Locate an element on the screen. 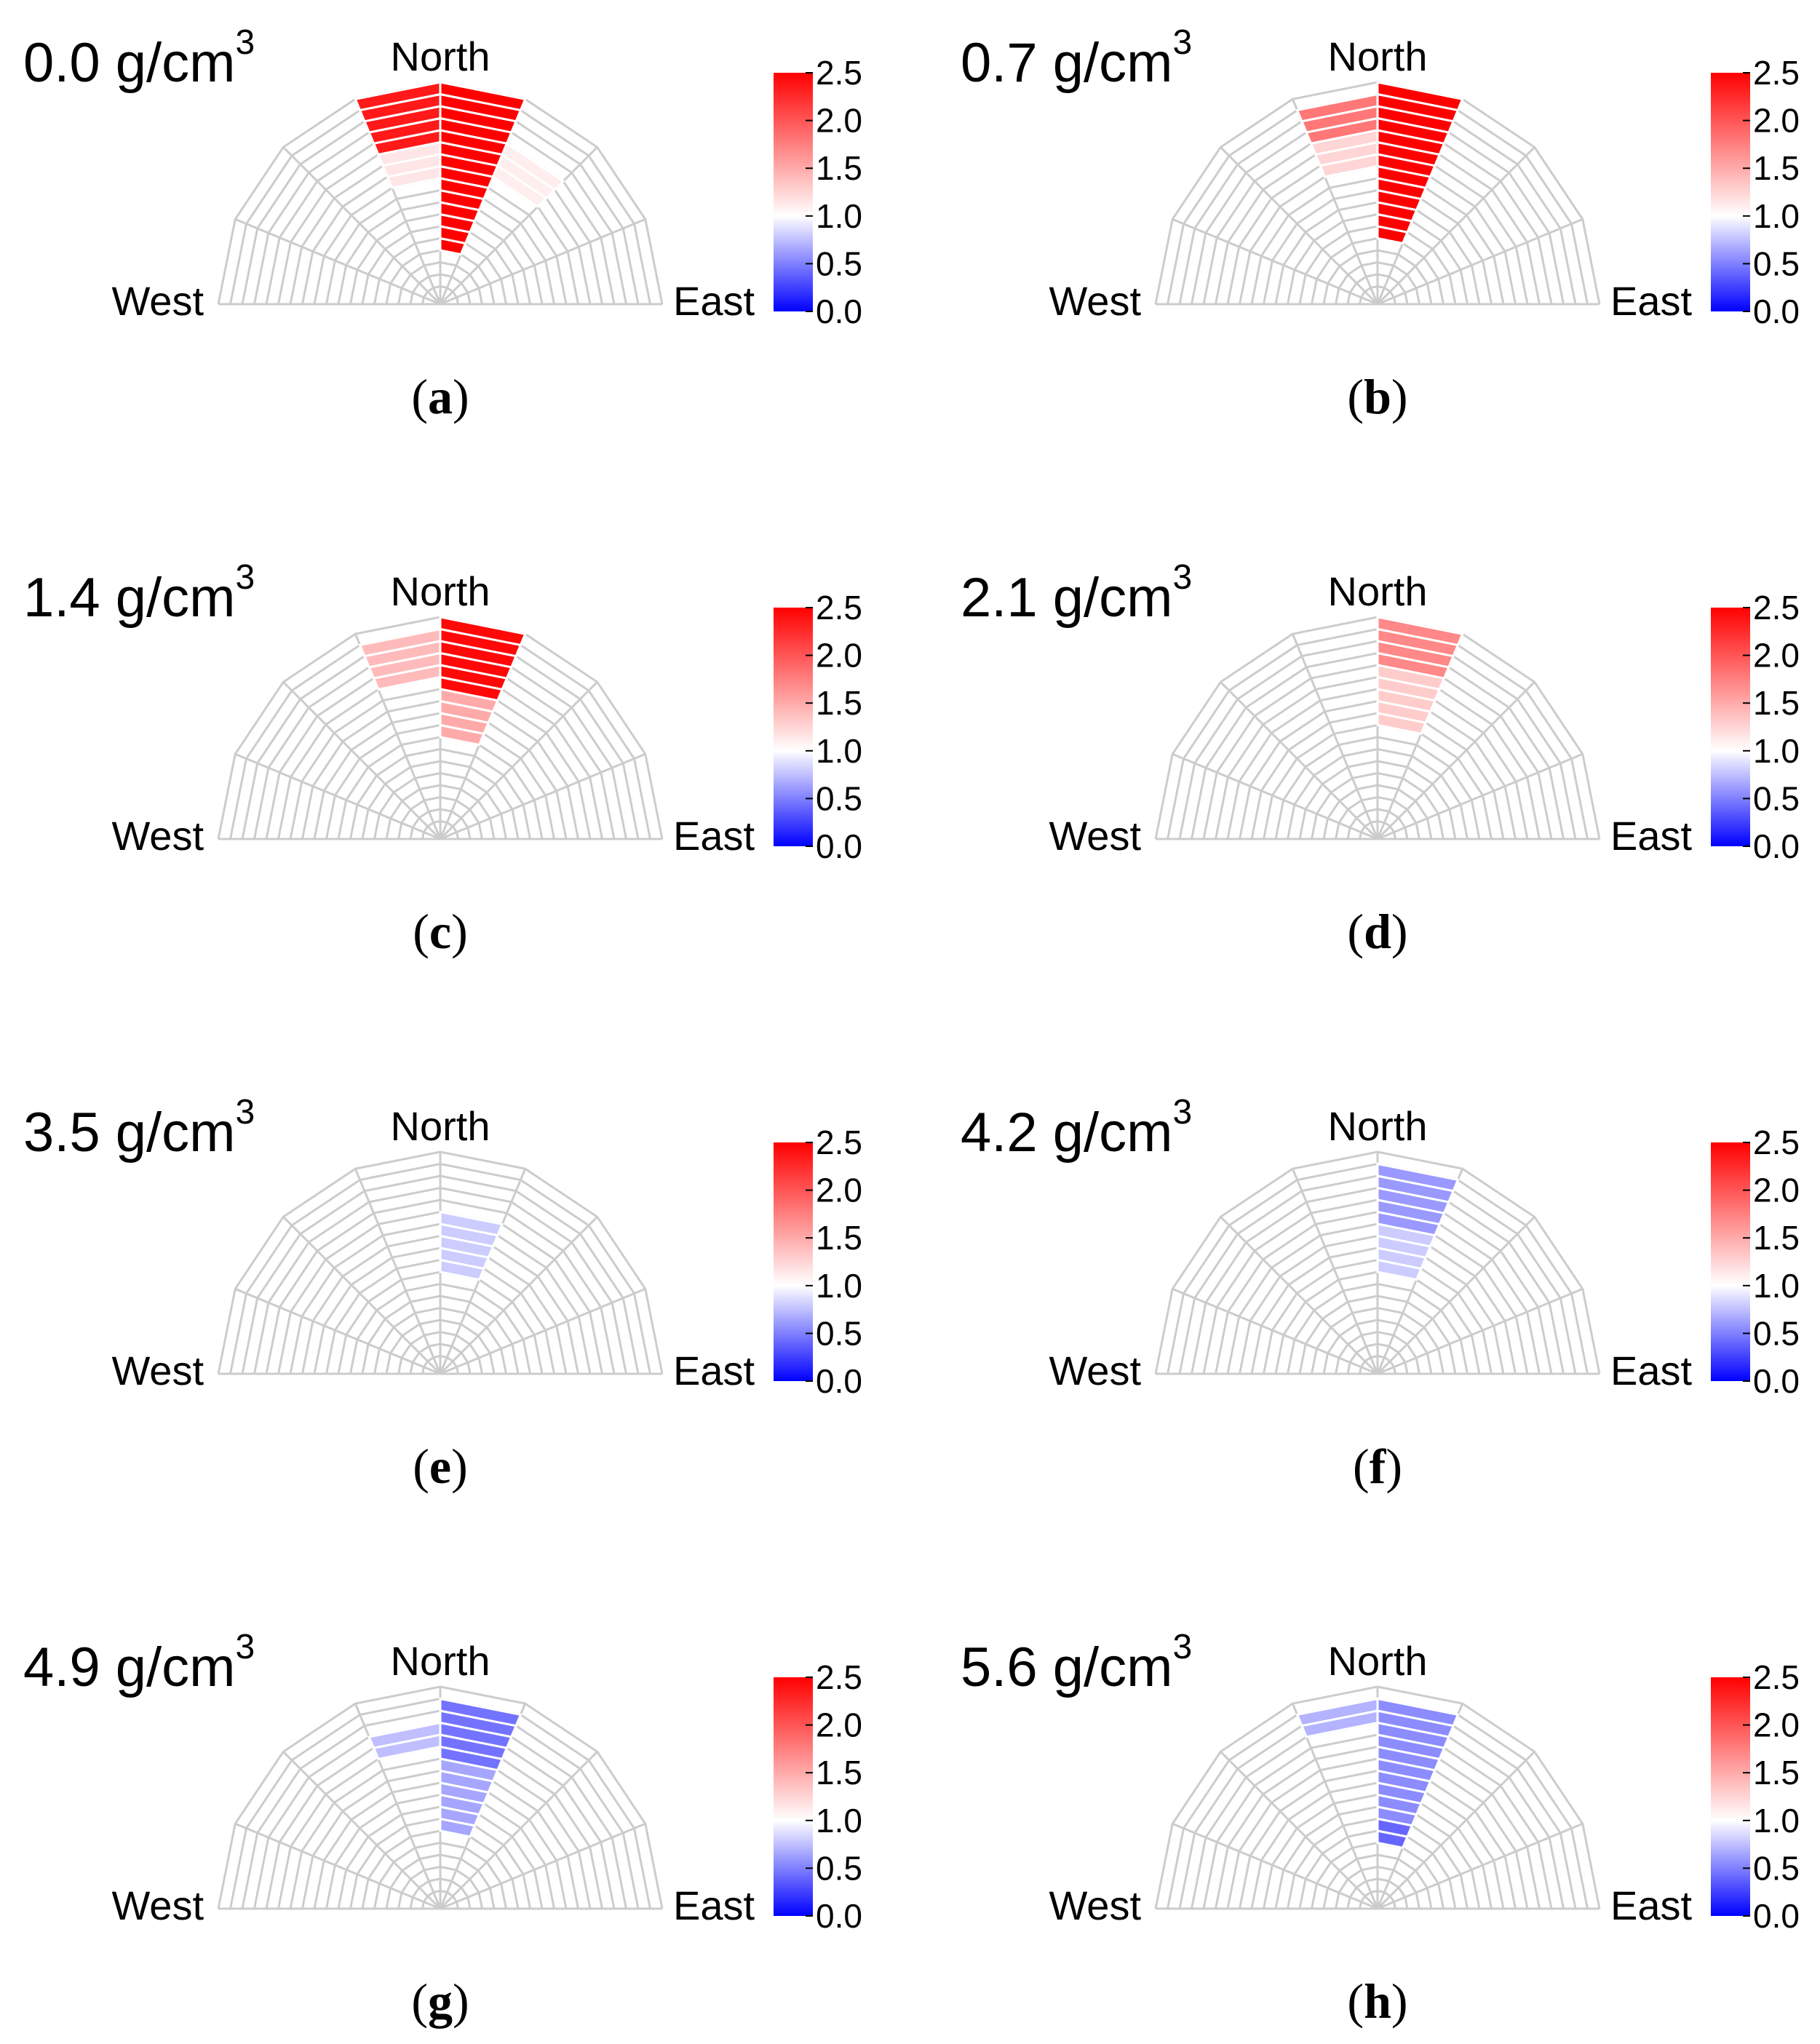  caption-letter: b is located at coordinates (1377, 396).